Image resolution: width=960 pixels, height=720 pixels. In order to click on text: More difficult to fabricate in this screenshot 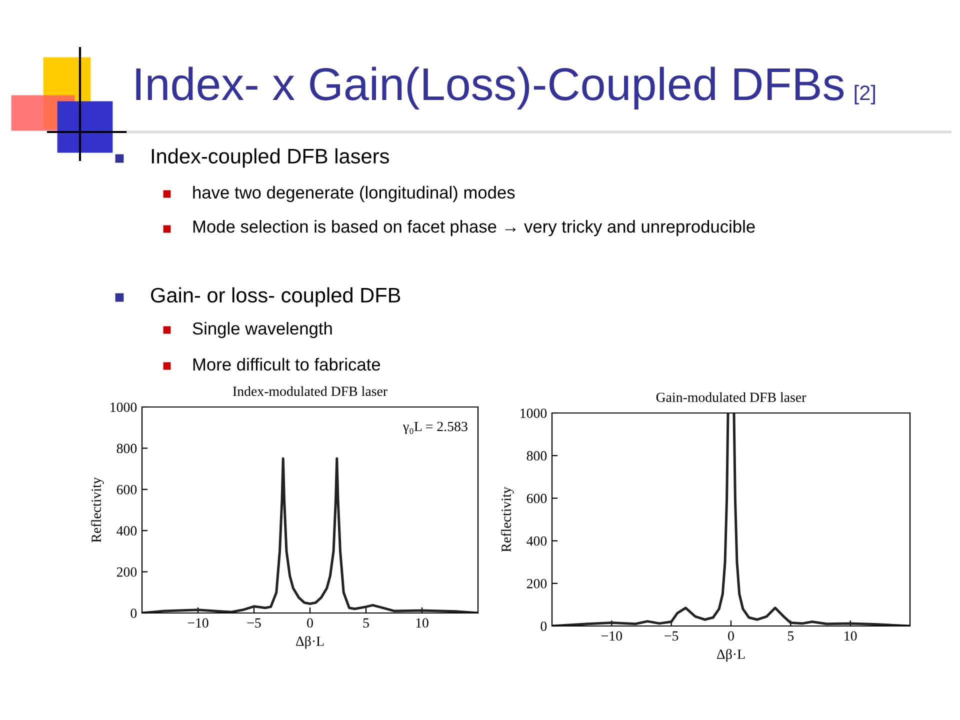, I will do `click(286, 364)`.